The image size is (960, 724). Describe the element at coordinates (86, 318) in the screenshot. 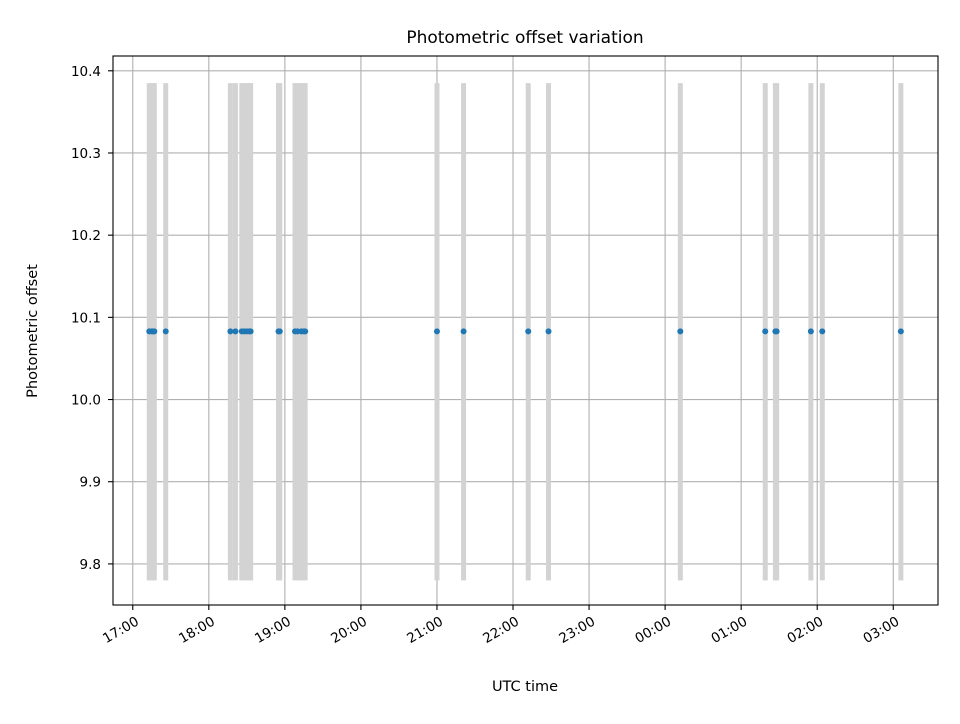

I see `y-tick-label: 10.1` at that location.